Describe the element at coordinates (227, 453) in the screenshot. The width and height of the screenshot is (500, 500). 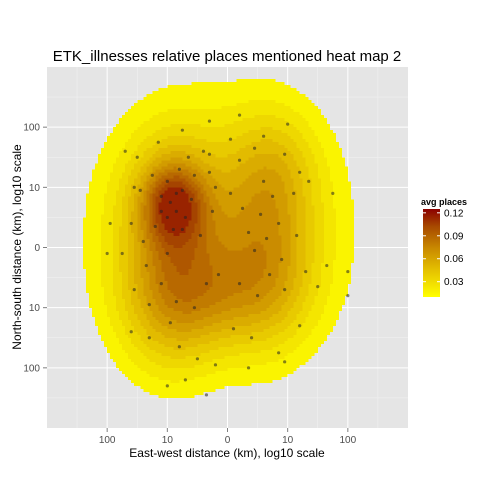
I see `x-axis-label: East-west distance (km), log10 scale` at that location.